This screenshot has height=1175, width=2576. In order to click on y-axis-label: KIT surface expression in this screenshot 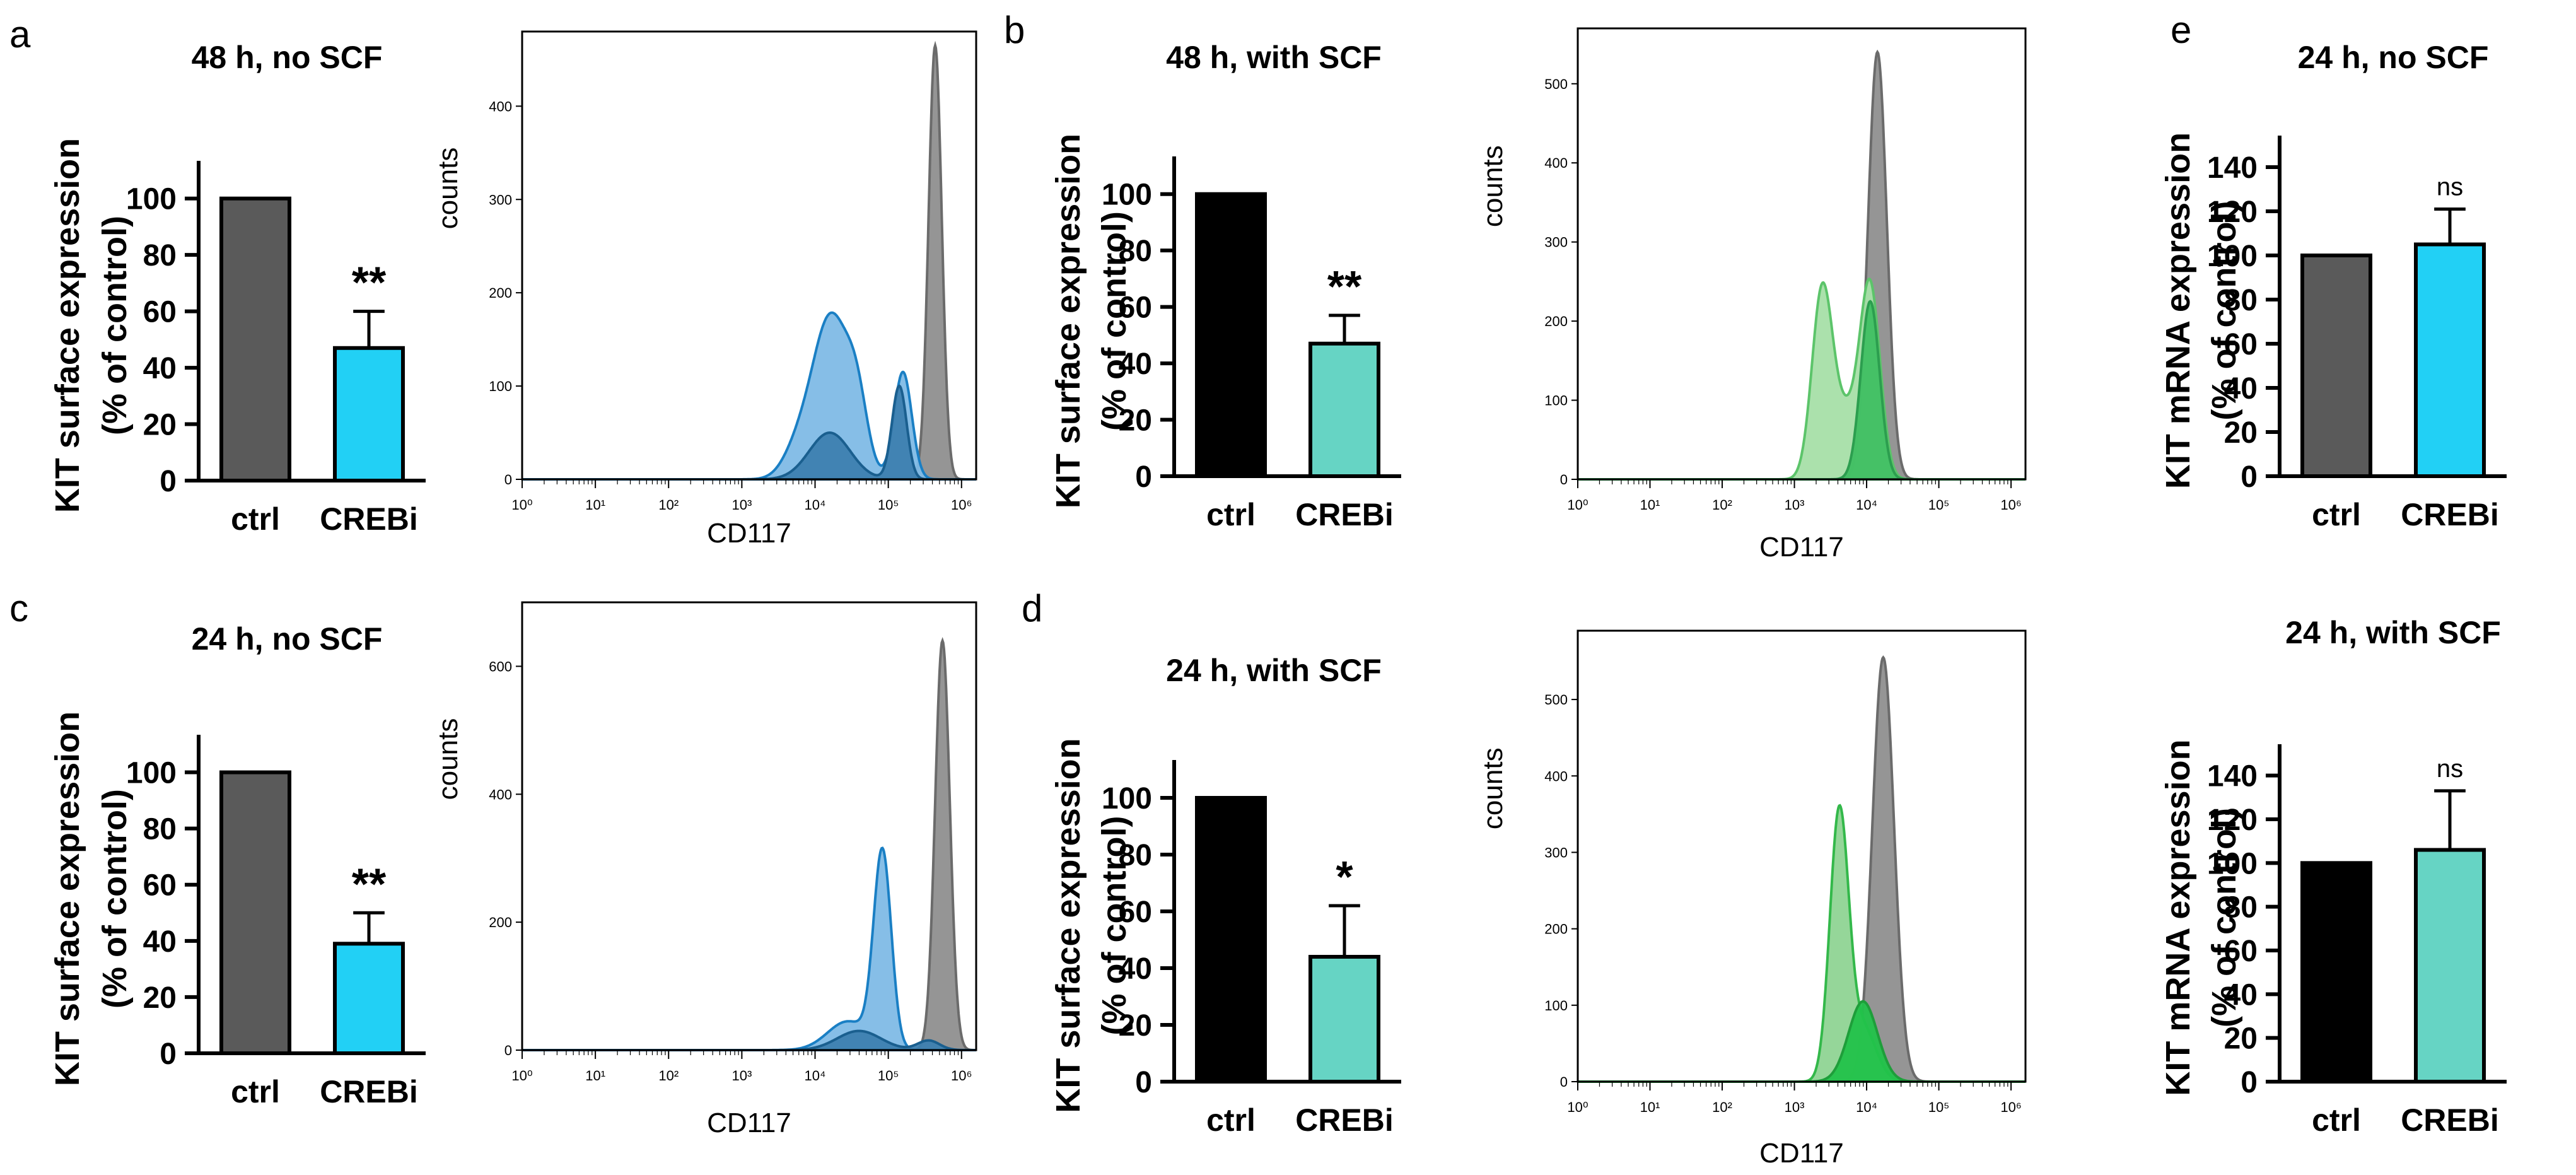, I will do `click(1068, 321)`.